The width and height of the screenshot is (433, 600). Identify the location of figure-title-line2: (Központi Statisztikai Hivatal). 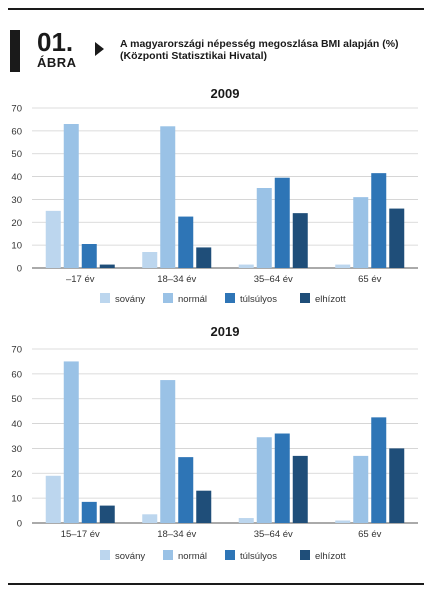
(194, 56).